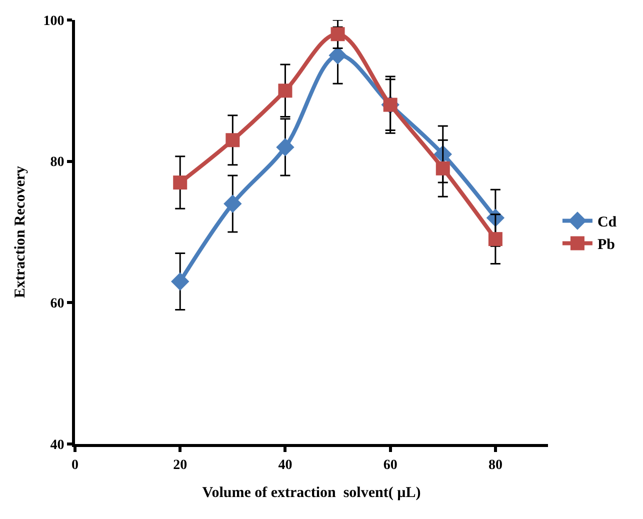 Image resolution: width=643 pixels, height=519 pixels. Describe the element at coordinates (311, 492) in the screenshot. I see `x-axis-title: Volume of extraction solvent( µL)` at that location.